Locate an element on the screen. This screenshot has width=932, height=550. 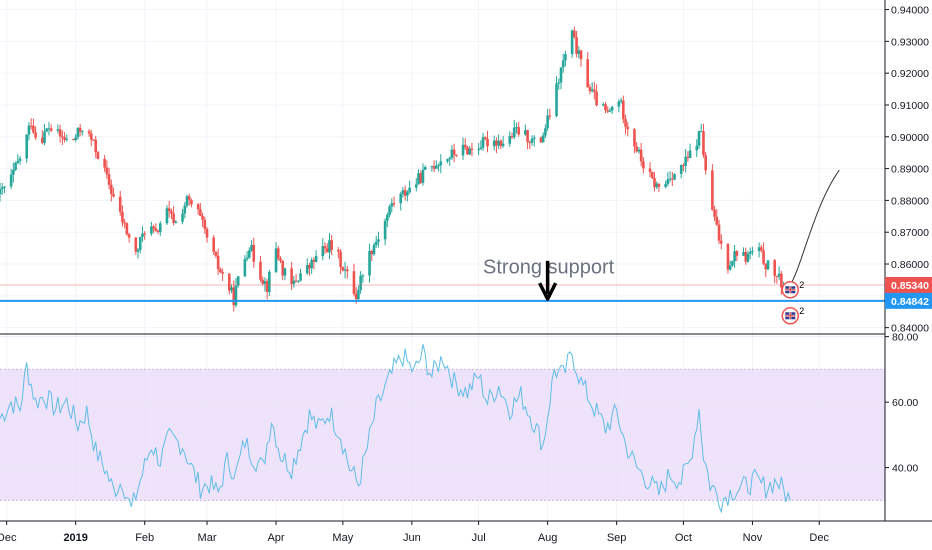
time-tick-label: Mar is located at coordinates (207, 538).